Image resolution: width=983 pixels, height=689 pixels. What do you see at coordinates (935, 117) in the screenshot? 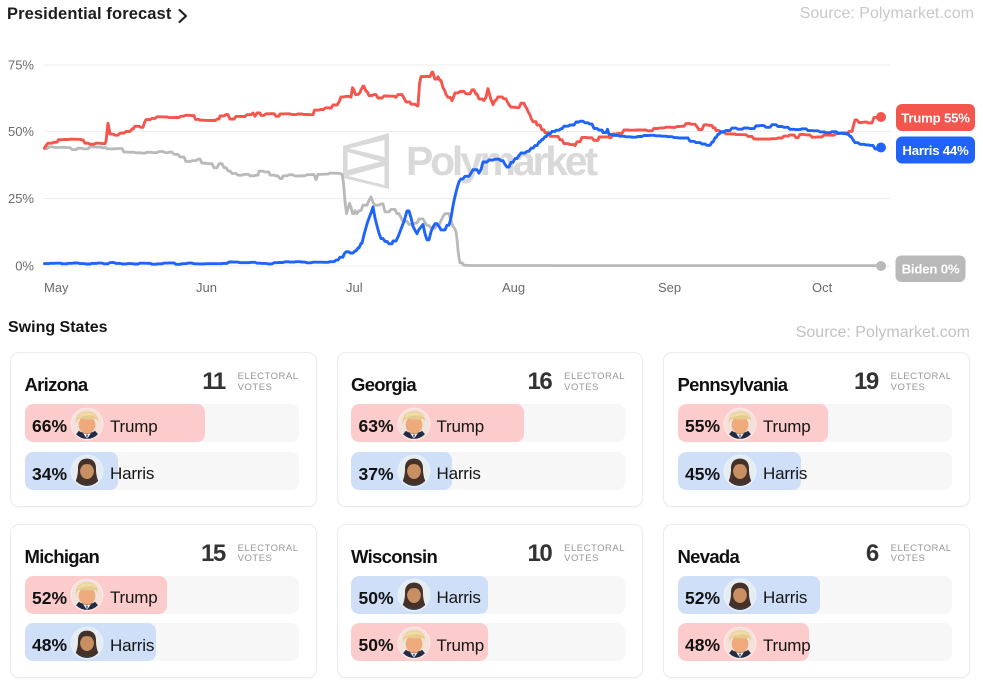
I see `svg-text: Trump 55%` at bounding box center [935, 117].